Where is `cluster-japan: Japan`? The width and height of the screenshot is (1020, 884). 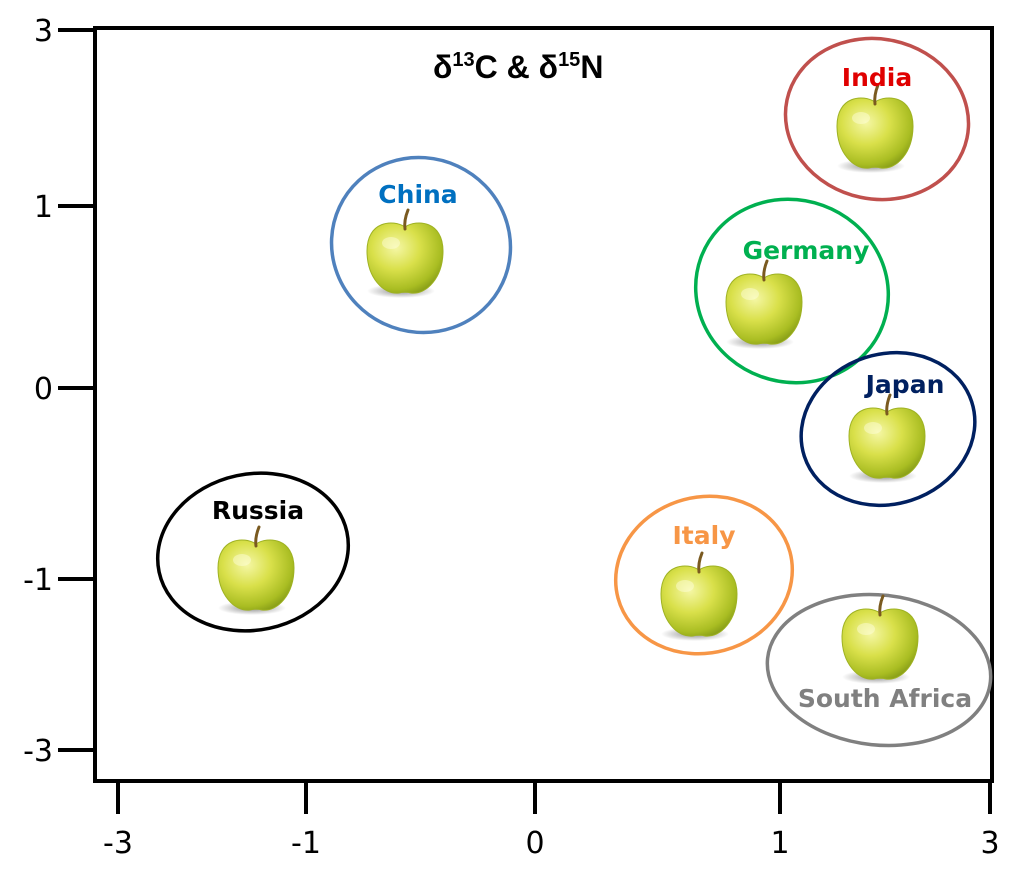 cluster-japan: Japan is located at coordinates (888, 429).